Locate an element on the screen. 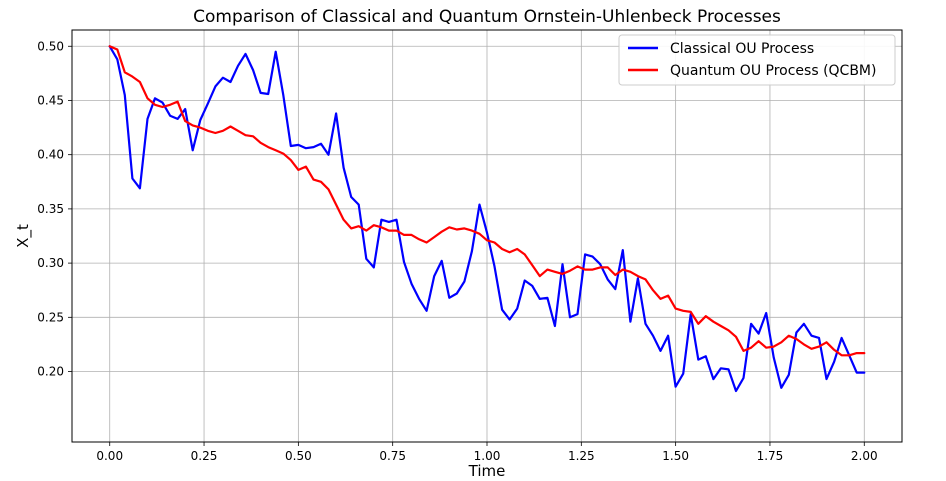  y-axis: 0.20 0.25 0.30 0.35 0.40 0.45 0.50 is located at coordinates (54, 209).